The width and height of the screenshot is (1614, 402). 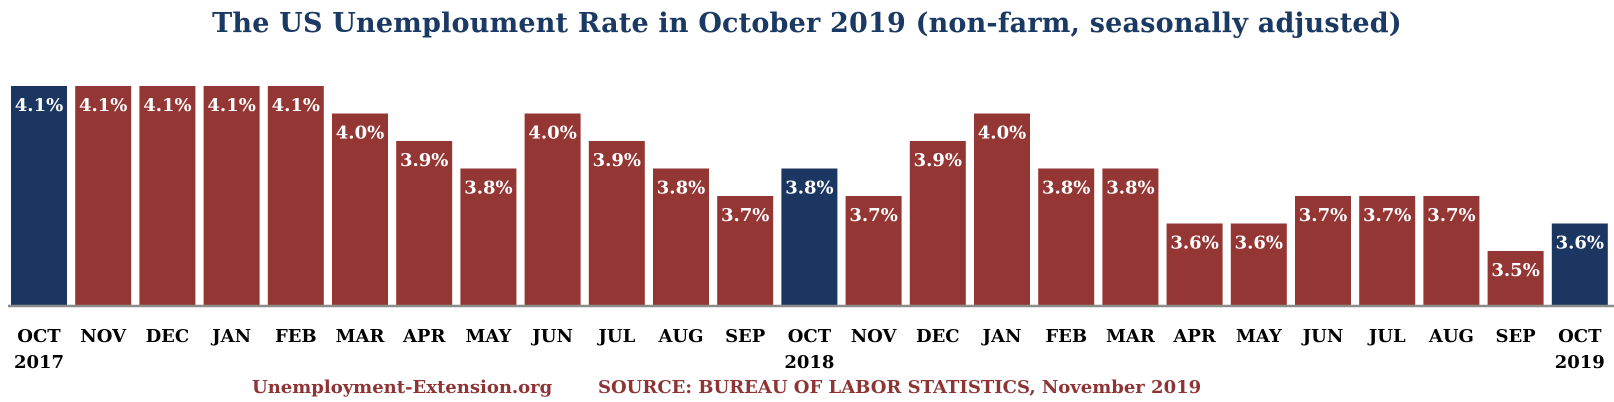 What do you see at coordinates (424, 160) in the screenshot?
I see `bar-value-label-6: 3.9%` at bounding box center [424, 160].